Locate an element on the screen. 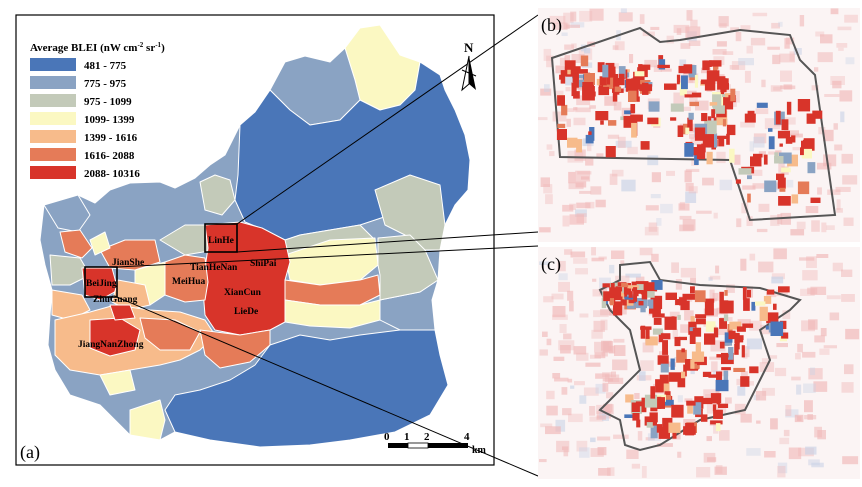 The width and height of the screenshot is (862, 487). place-tianhenan: TianHeNan is located at coordinates (214, 268).